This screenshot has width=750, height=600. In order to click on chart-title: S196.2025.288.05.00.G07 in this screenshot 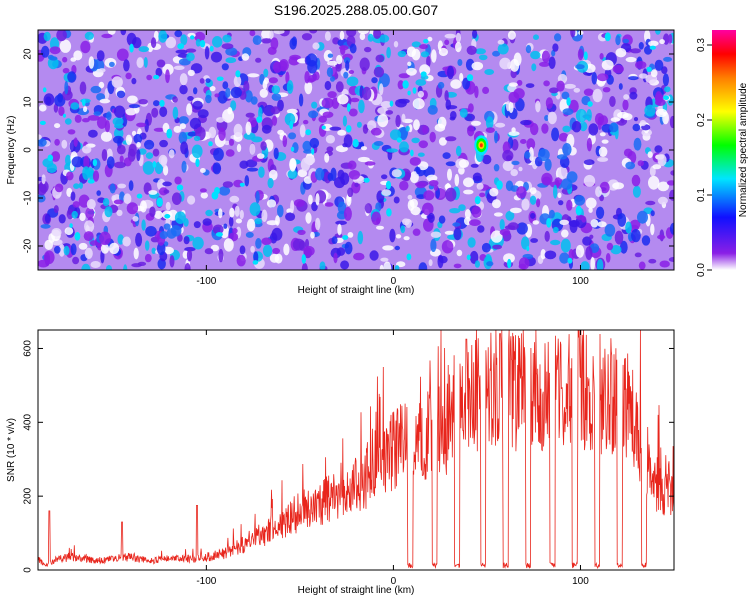, I will do `click(356, 10)`.